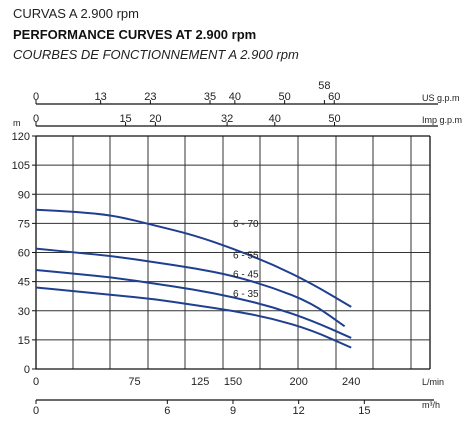 The height and width of the screenshot is (430, 474). Describe the element at coordinates (36, 382) in the screenshot. I see `lmin-tick-label: 0` at that location.